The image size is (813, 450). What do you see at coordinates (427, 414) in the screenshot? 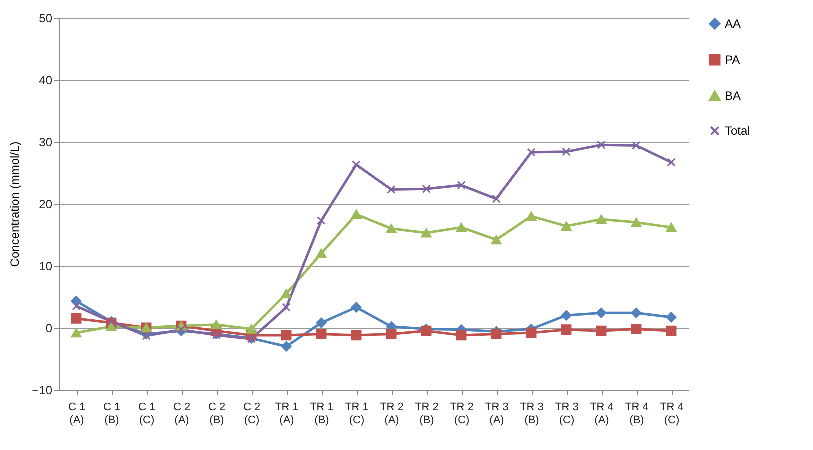
I see `x-tick-label: TR 2 (B)` at bounding box center [427, 414].